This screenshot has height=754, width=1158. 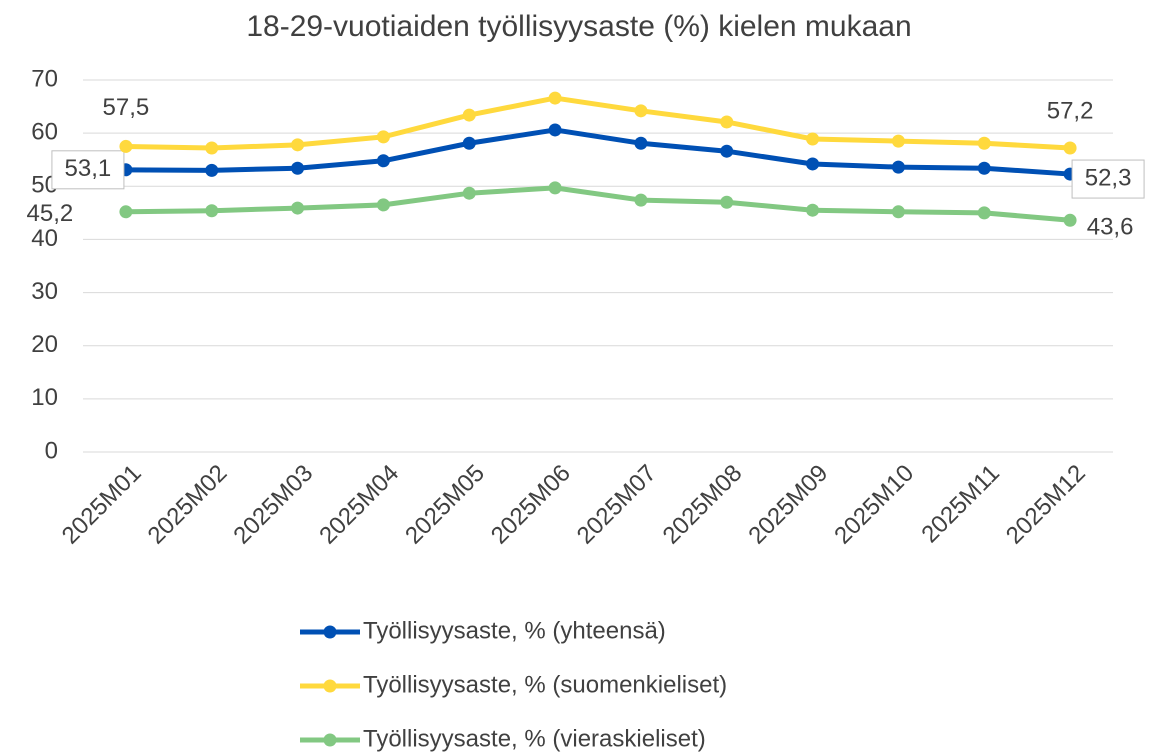 I want to click on x-tick-label: 2025M01, so click(x=102, y=505).